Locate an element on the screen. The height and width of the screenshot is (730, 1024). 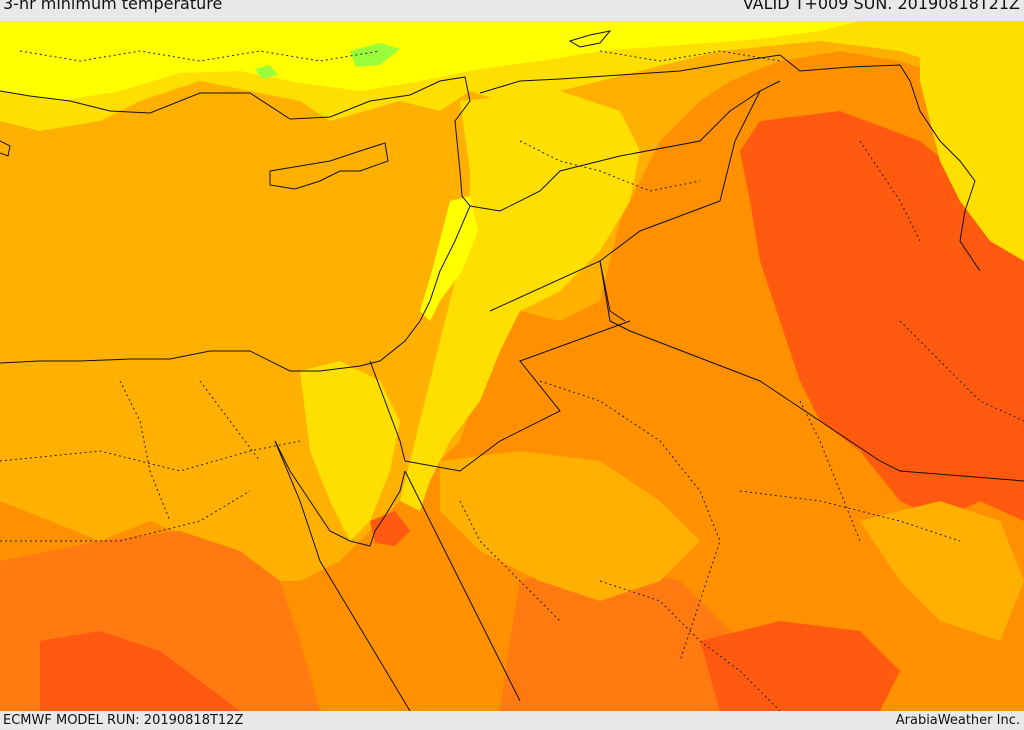
zagros-yellow is located at coordinates (972, 141).